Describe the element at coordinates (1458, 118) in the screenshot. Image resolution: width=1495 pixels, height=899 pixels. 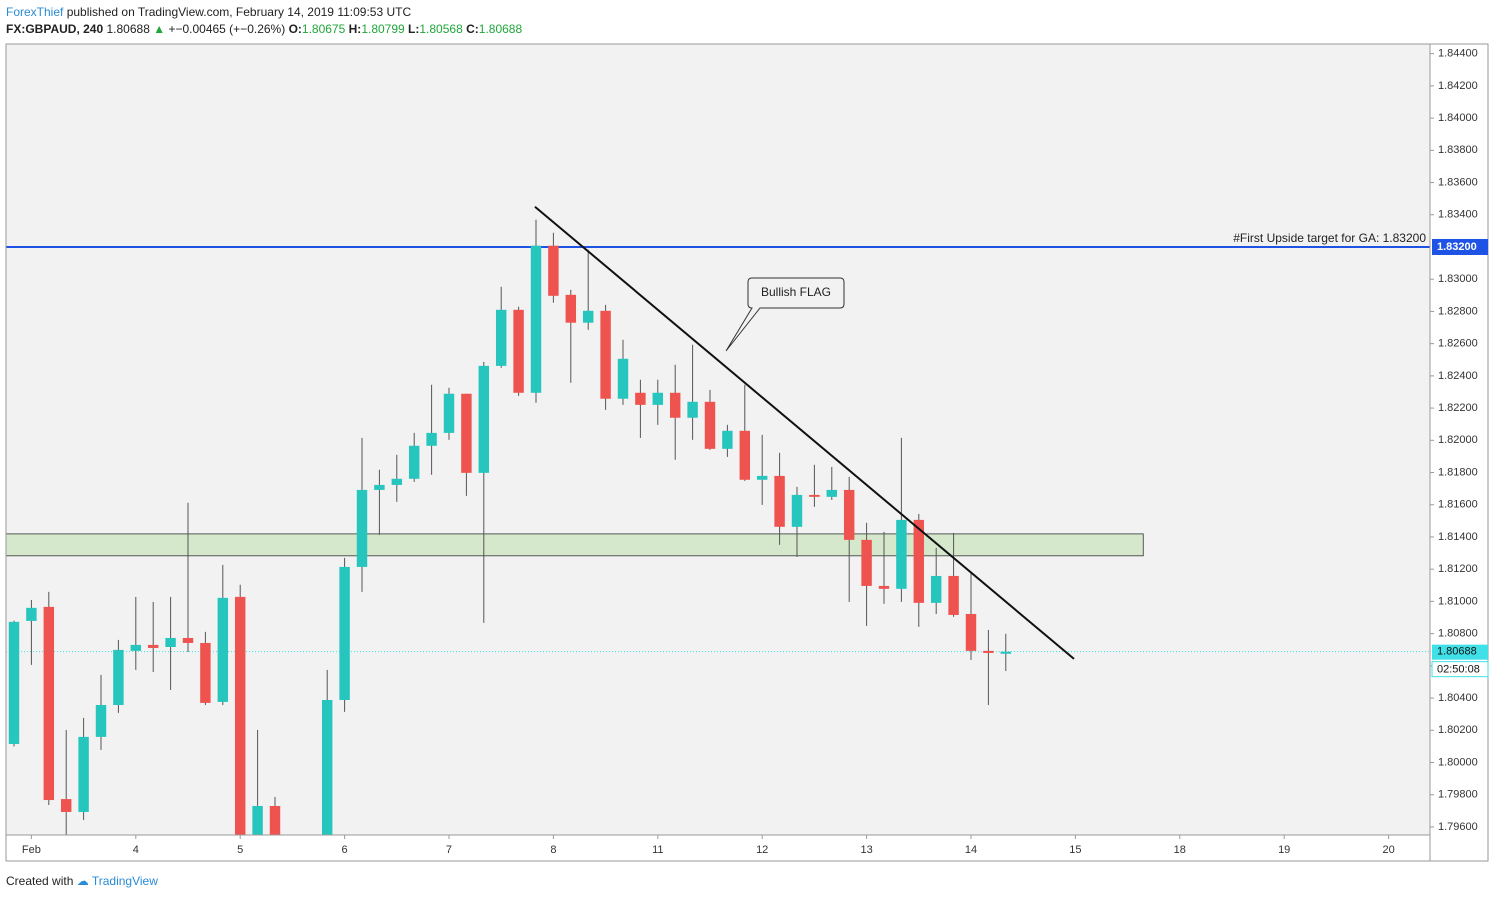
I see `y-tick-label: 1.84000` at that location.